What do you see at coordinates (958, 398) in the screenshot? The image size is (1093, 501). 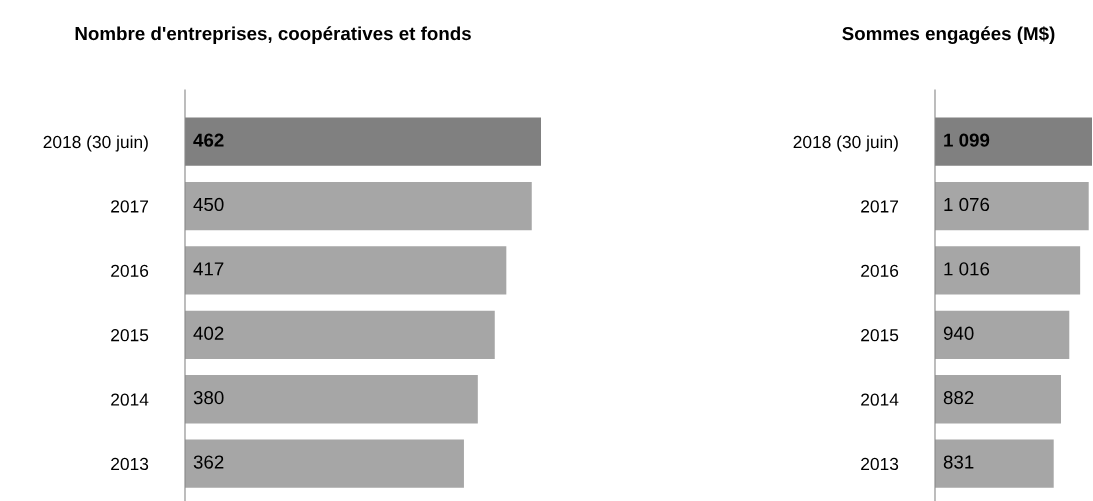 I see `data-label: 882` at bounding box center [958, 398].